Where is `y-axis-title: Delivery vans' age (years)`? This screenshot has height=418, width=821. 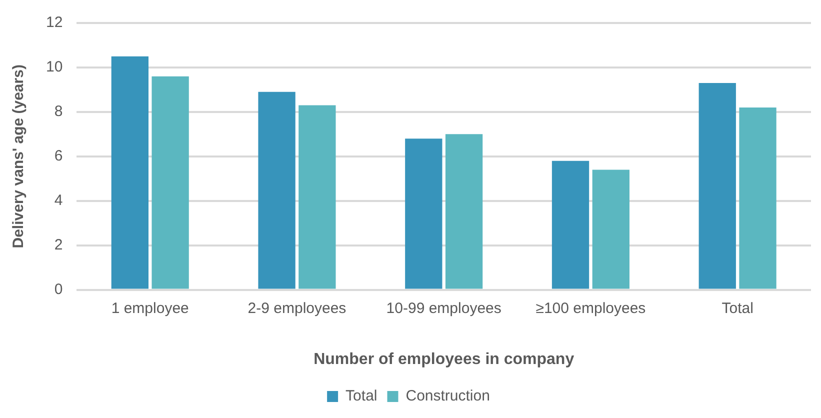 y-axis-title: Delivery vans' age (years) is located at coordinates (19, 156).